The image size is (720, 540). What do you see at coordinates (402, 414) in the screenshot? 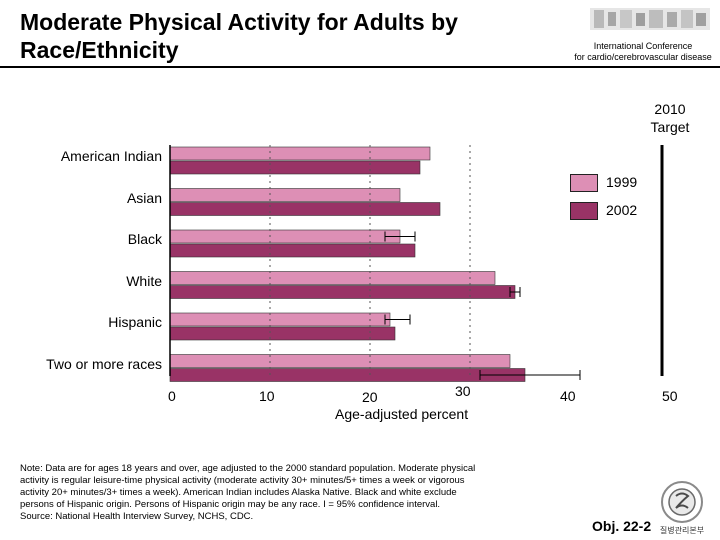
I see `x-axis-label: Age-adjusted percent` at bounding box center [402, 414].